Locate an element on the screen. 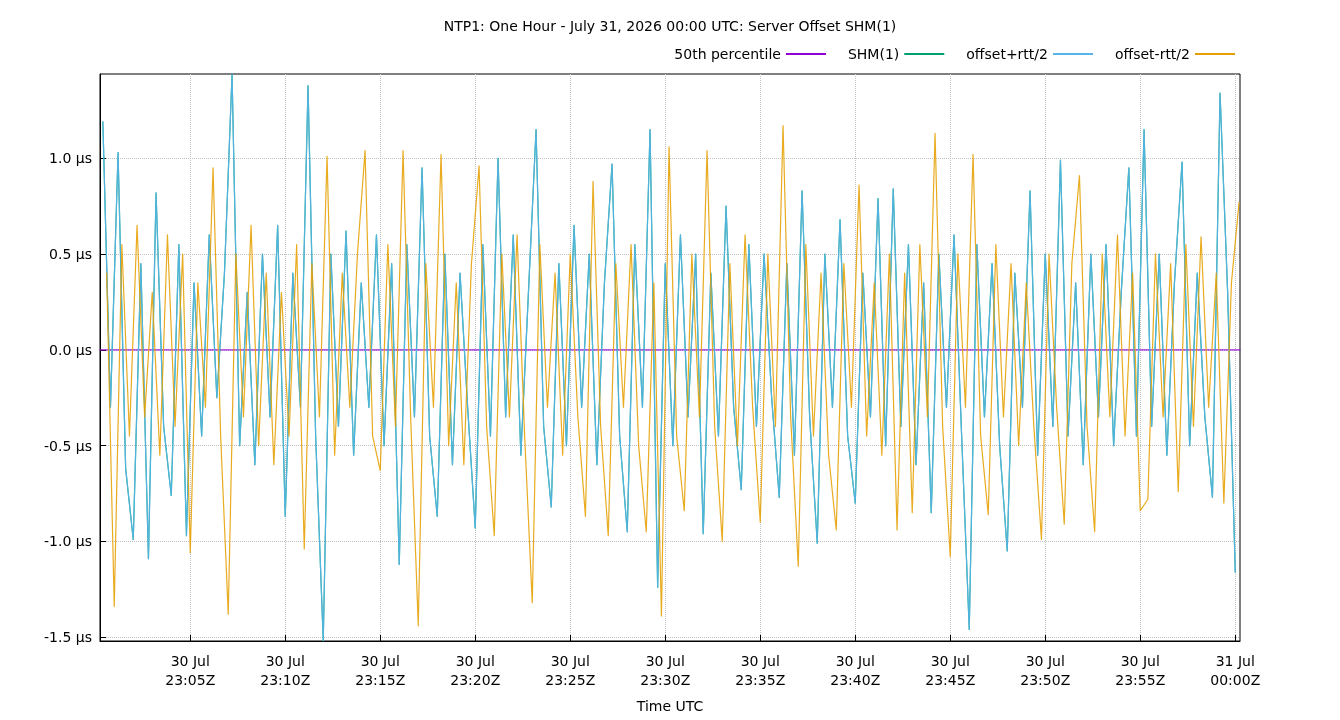 The width and height of the screenshot is (1340, 720). legend-label: offset+rtt/2 is located at coordinates (1007, 54).